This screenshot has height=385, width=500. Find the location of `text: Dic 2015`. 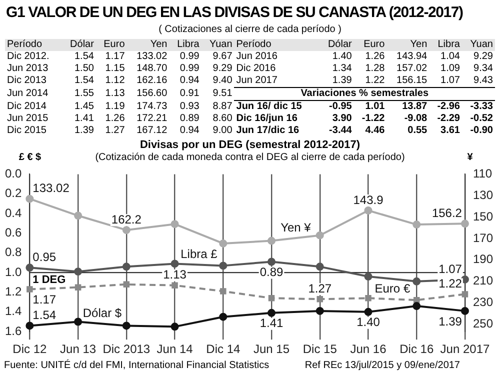

text: Dic 2015 is located at coordinates (26, 130).